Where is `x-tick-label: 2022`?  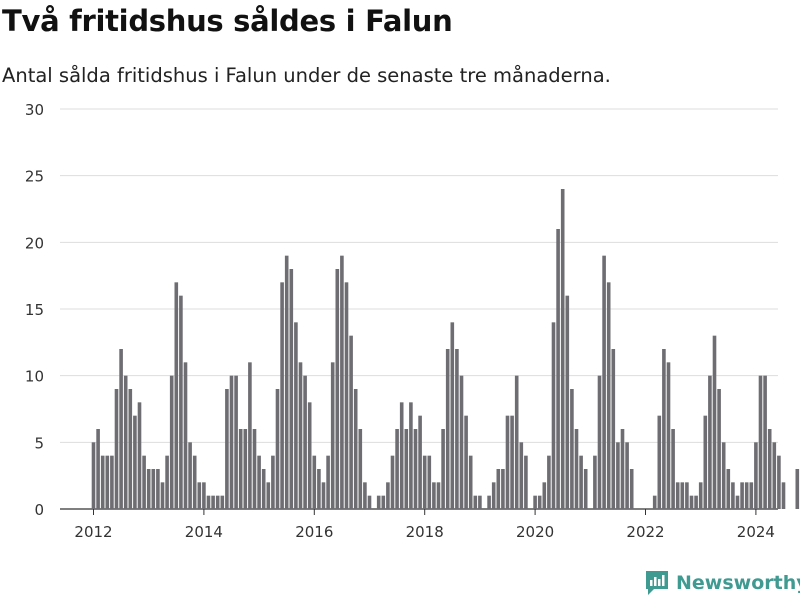
x-tick-label: 2022 is located at coordinates (645, 532).